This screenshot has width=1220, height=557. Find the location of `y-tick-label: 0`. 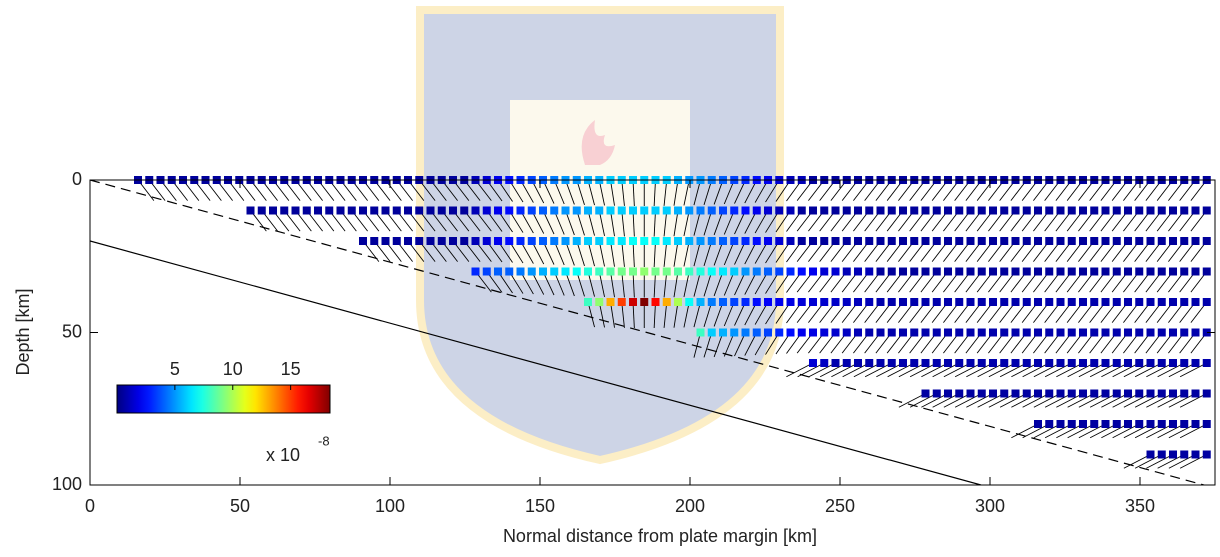

y-tick-label: 0 is located at coordinates (77, 179).